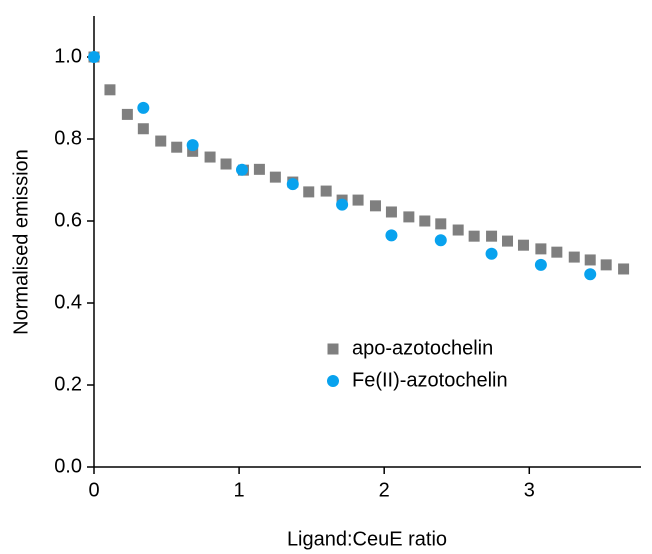 This screenshot has height=554, width=652. Describe the element at coordinates (430, 380) in the screenshot. I see `legend-label: Fe(II)-azotochelin` at that location.